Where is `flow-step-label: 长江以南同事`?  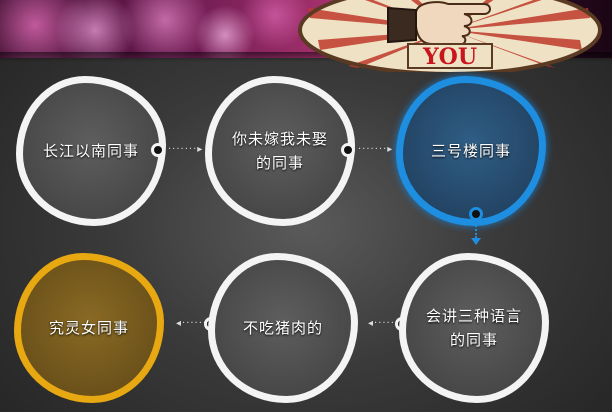 flow-step-label: 长江以南同事 is located at coordinates (90, 151).